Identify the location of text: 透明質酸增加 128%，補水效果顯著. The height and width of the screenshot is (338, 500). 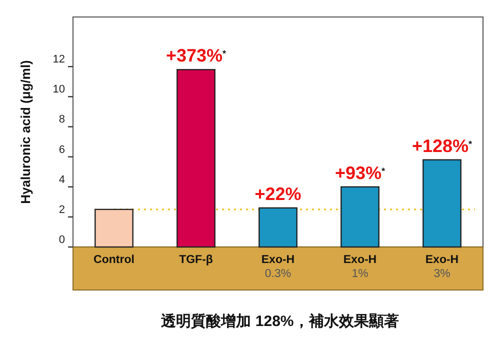
(279, 321).